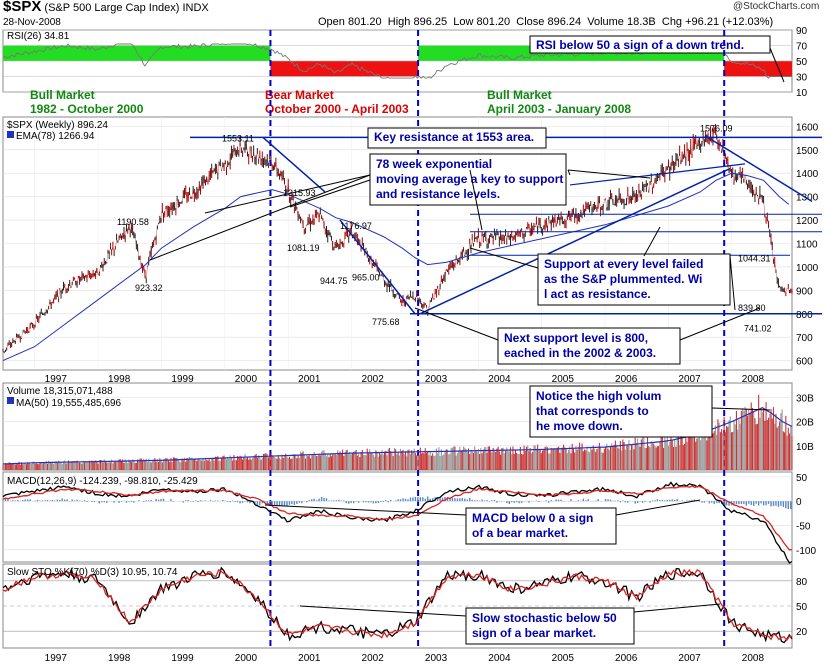 This screenshot has height=665, width=827. I want to click on regime-period: 1982 - October 2000, so click(87, 109).